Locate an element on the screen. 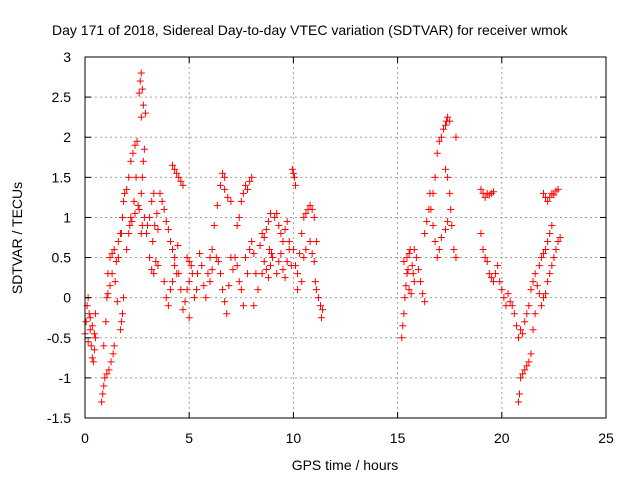 This screenshot has width=640, height=480. y-tick-labels: -1.5 -1 -0.5 0 0.5 1 1.5 2 2.5 3 is located at coordinates (59, 237).